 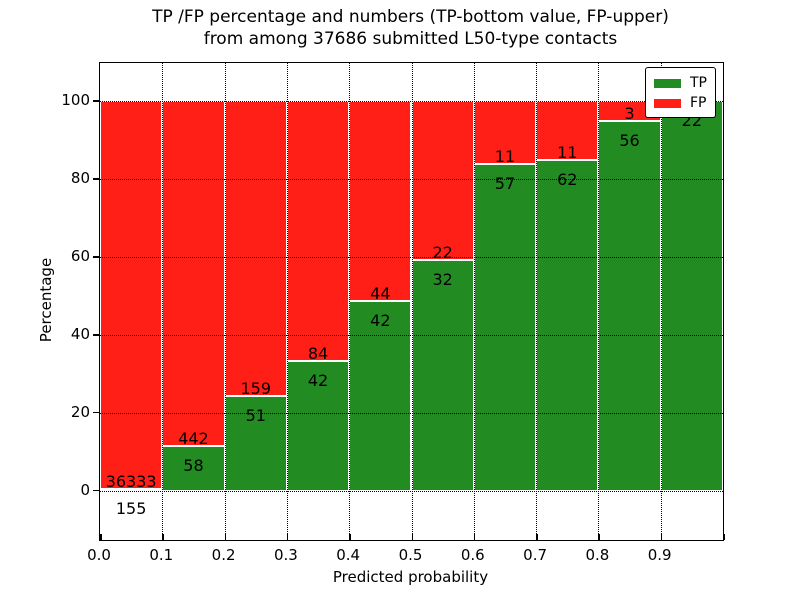 What do you see at coordinates (80, 334) in the screenshot?
I see `y-tick-label: 40` at bounding box center [80, 334].